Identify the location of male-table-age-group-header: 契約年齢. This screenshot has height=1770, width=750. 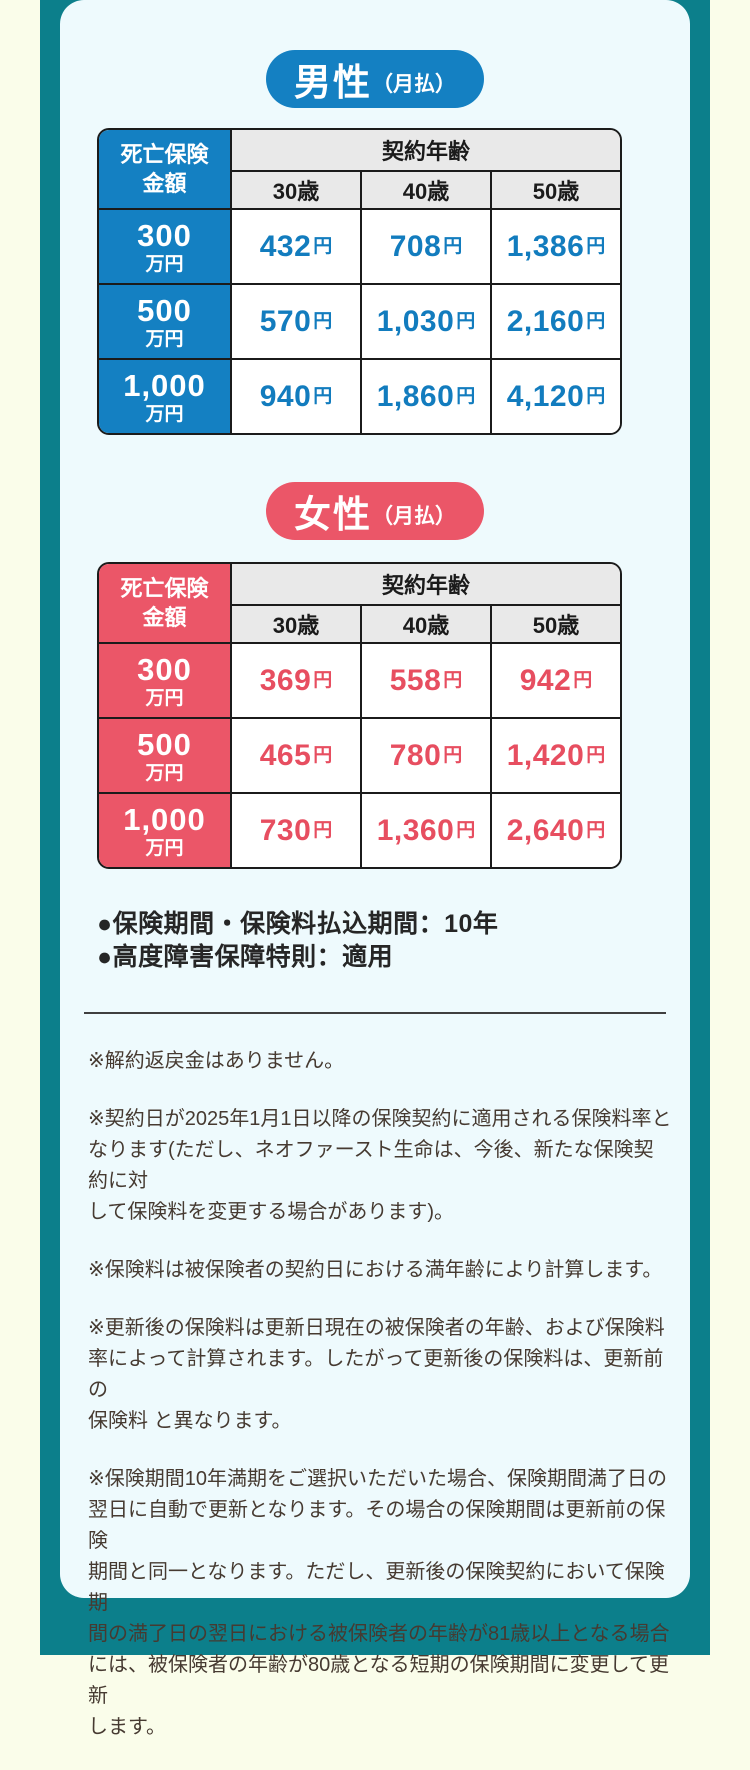
(425, 150).